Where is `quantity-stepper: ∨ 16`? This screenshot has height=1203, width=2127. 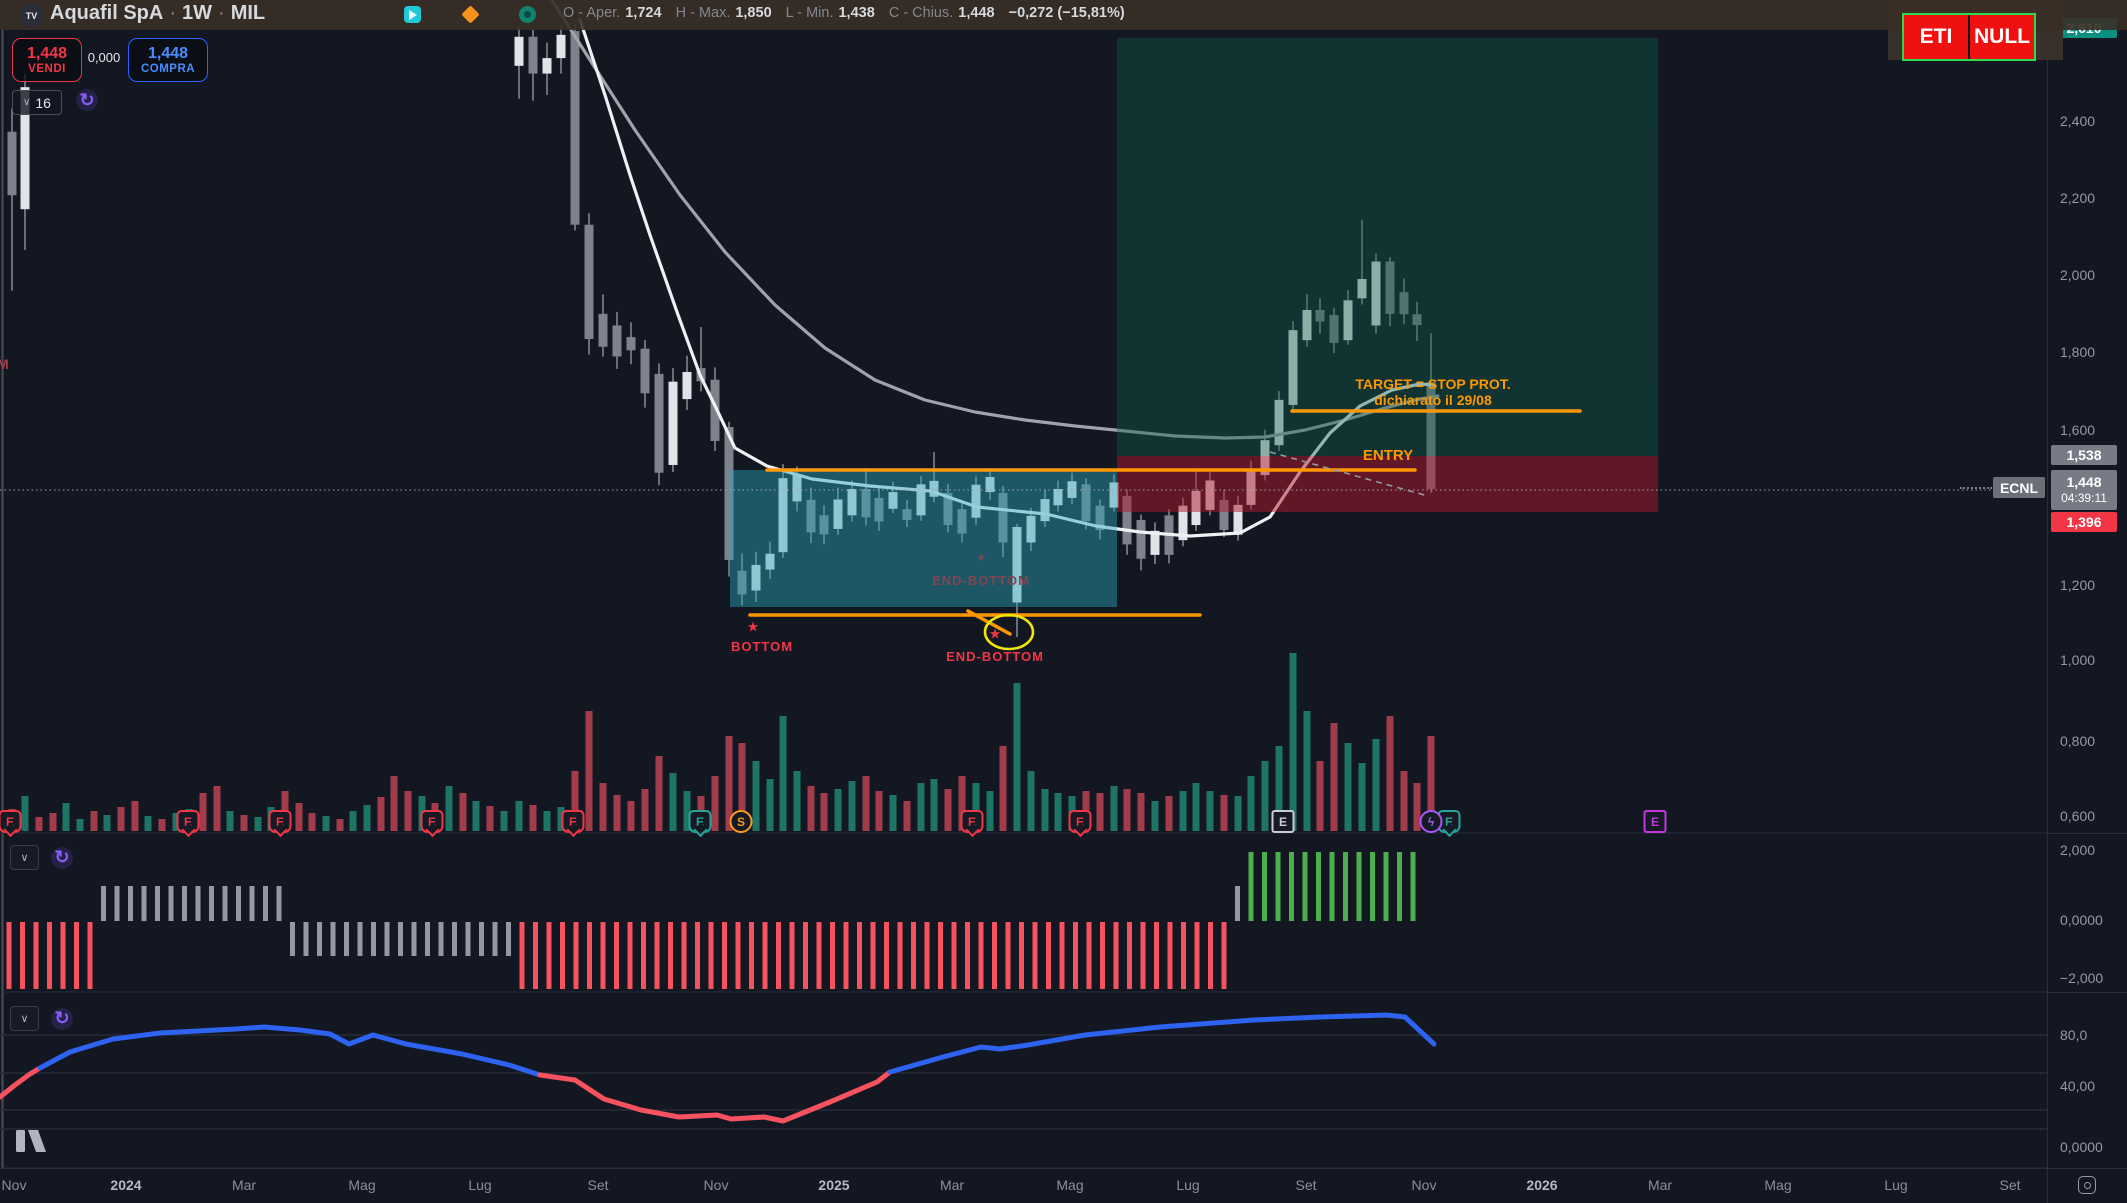 quantity-stepper: ∨ 16 is located at coordinates (37, 102).